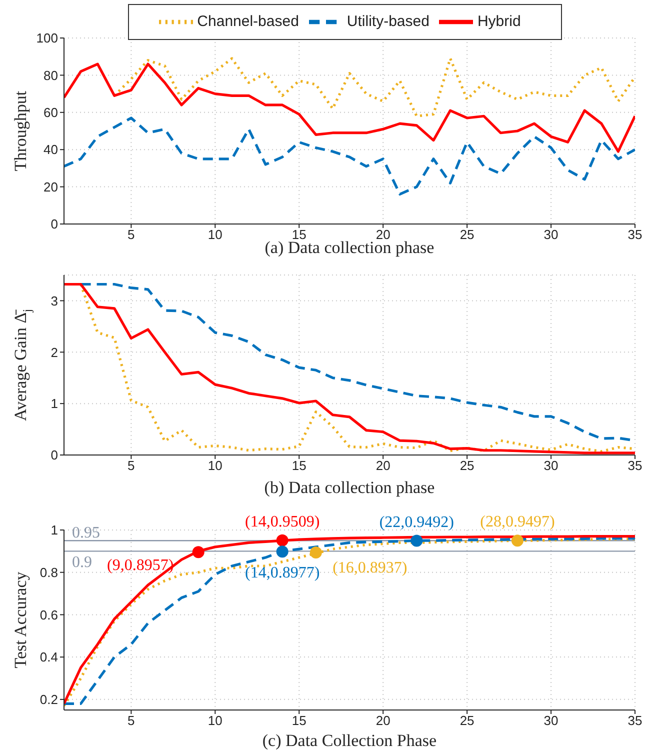  Describe the element at coordinates (416, 522) in the screenshot. I see `data-label: (22,0.9492)` at that location.